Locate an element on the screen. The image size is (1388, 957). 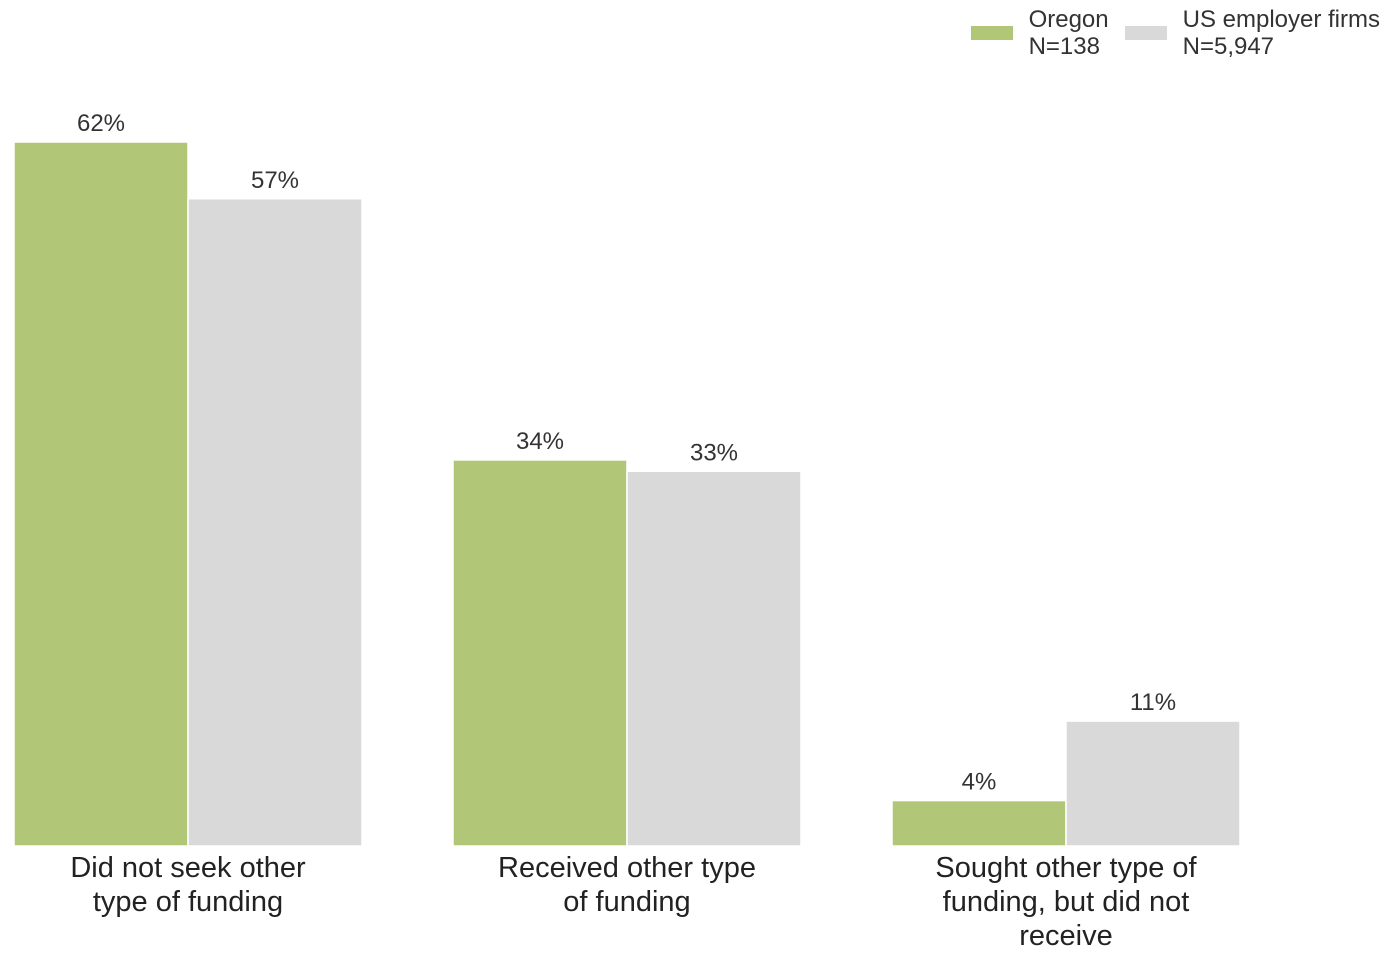
data-label-oregon-3: 4% is located at coordinates (979, 782).